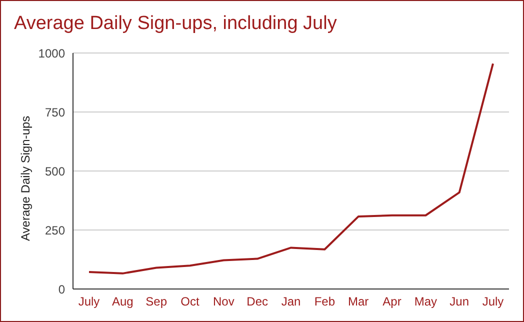 This screenshot has width=524, height=322. What do you see at coordinates (223, 301) in the screenshot?
I see `x-tick-label: Nov` at bounding box center [223, 301].